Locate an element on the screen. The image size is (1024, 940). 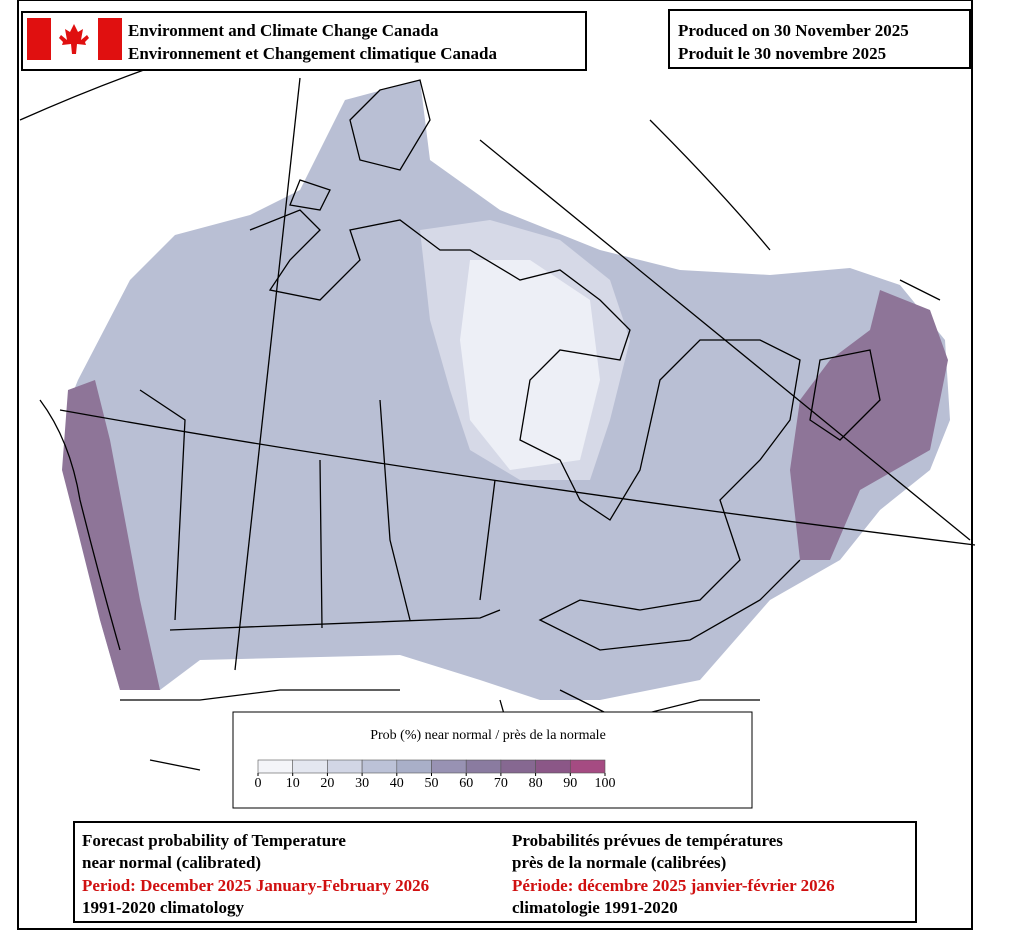
flag-leaf is located at coordinates (74, 39).